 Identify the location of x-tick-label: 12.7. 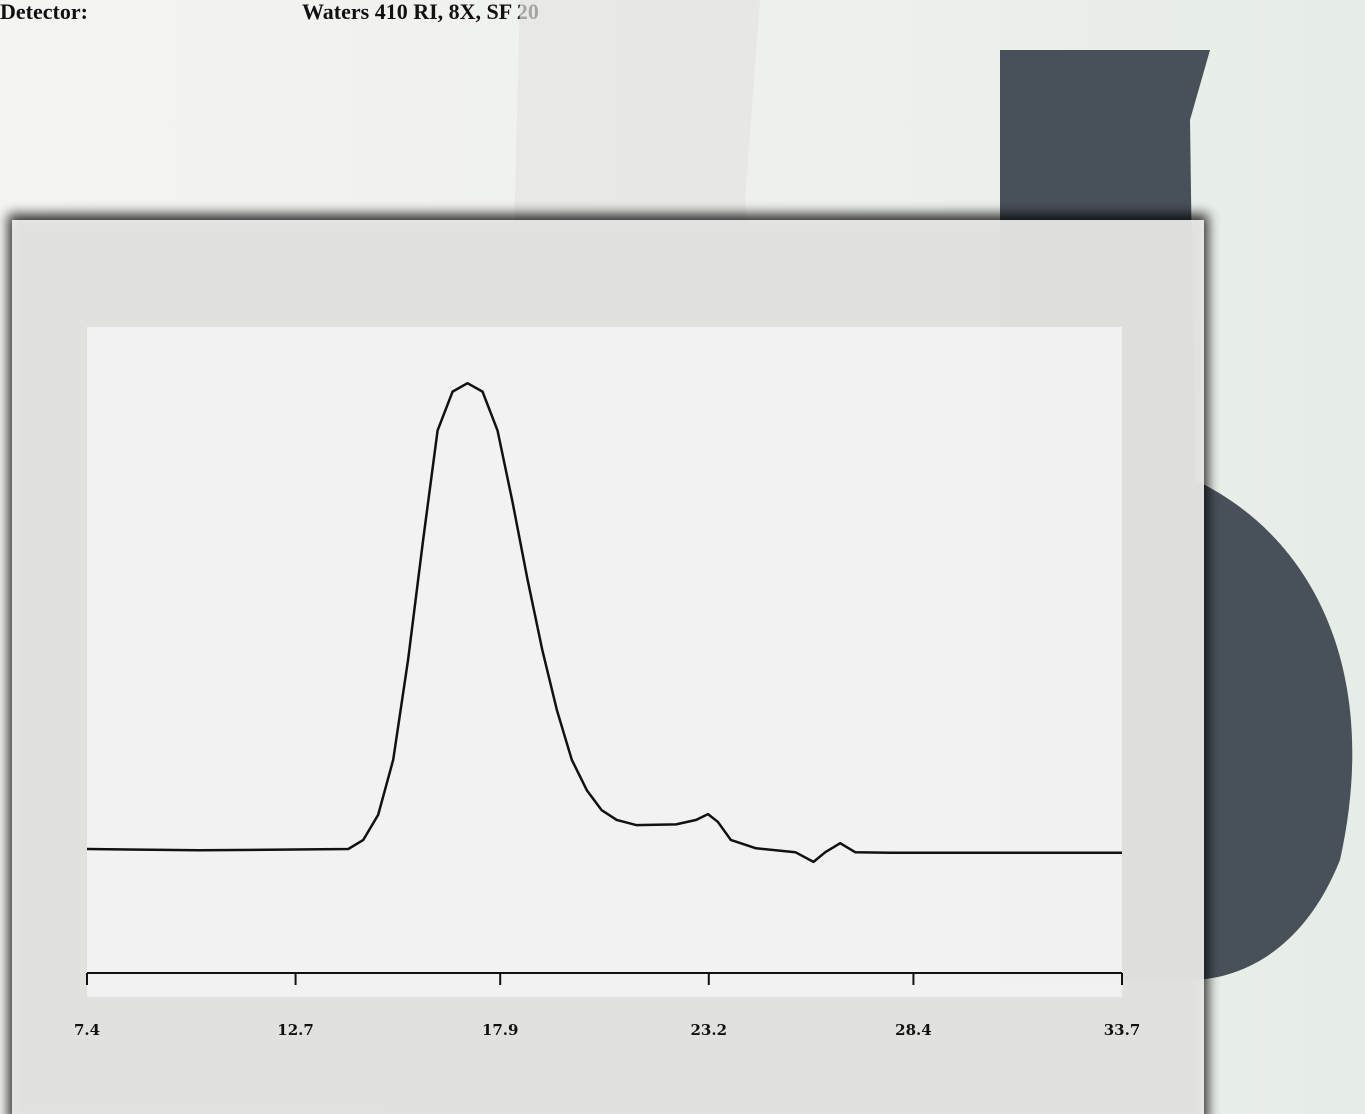
(295, 1030).